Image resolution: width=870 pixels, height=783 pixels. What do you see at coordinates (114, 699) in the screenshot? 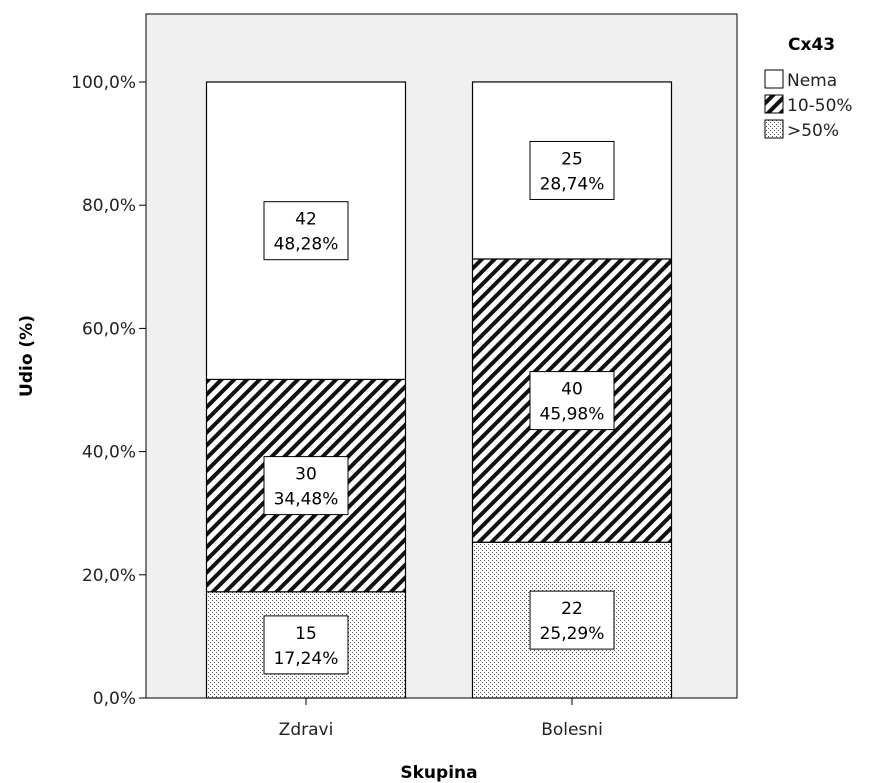
I see `y-tick-label: 0,0%` at bounding box center [114, 699].